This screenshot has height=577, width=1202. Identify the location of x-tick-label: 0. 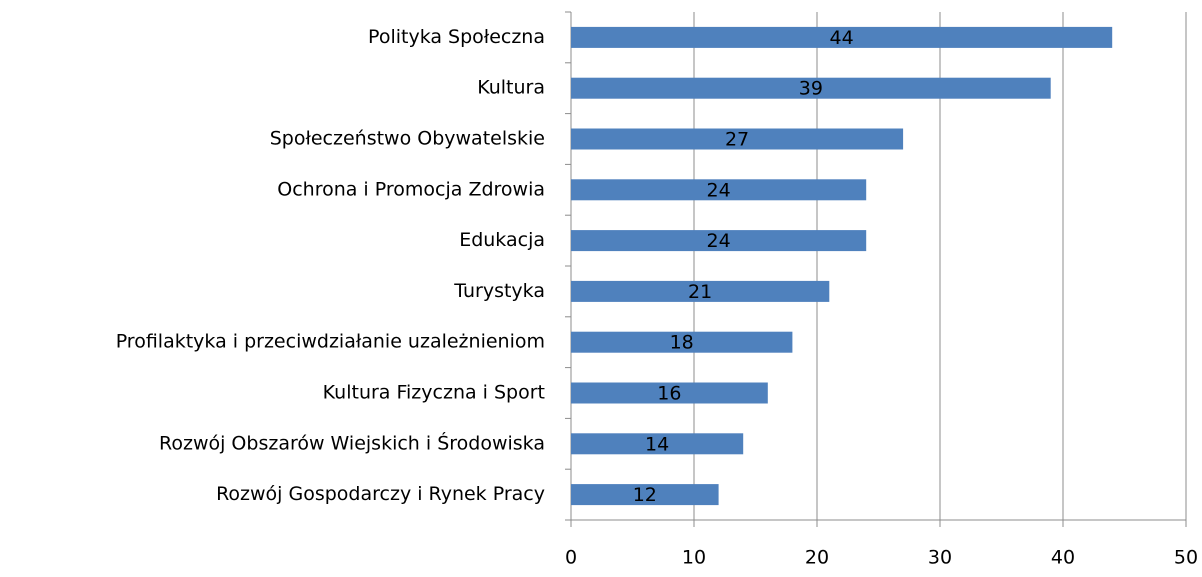
(571, 558).